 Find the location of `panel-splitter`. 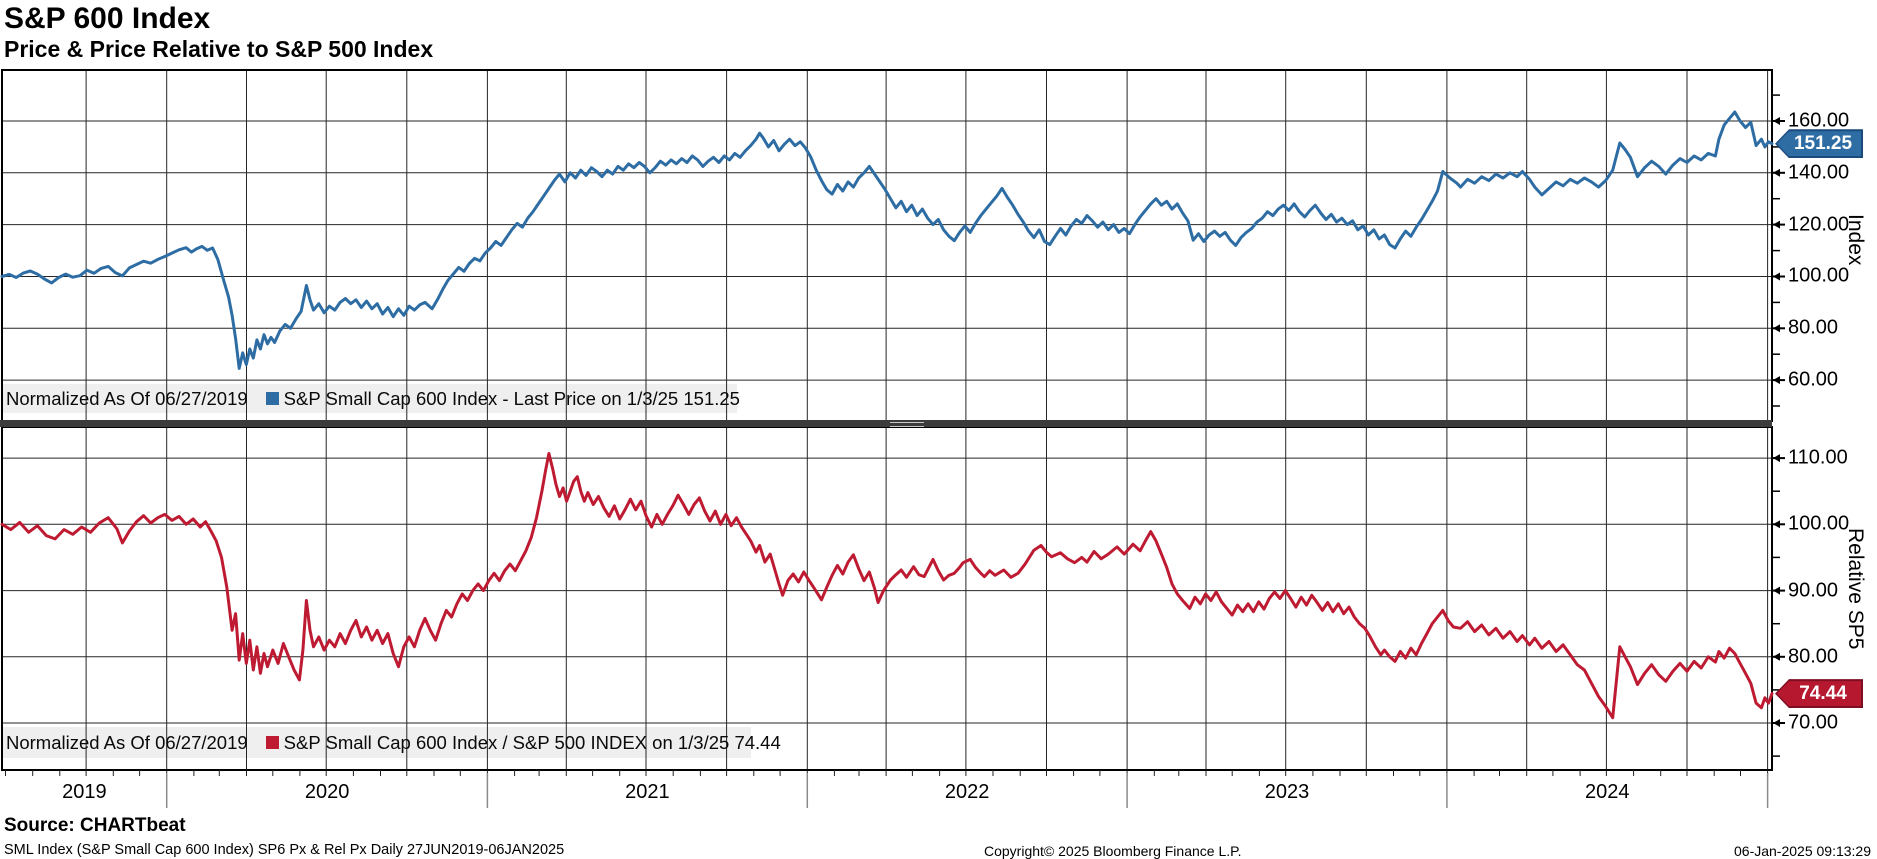

panel-splitter is located at coordinates (886, 423).